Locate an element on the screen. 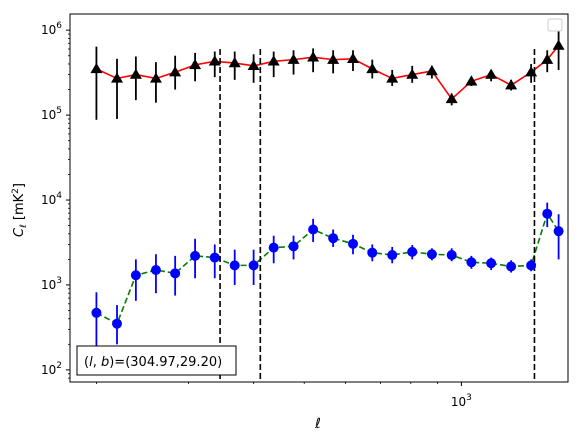 Image resolution: width=580 pixels, height=441 pixels. y-axis-label: Cℓ [mK2] is located at coordinates (20, 210).